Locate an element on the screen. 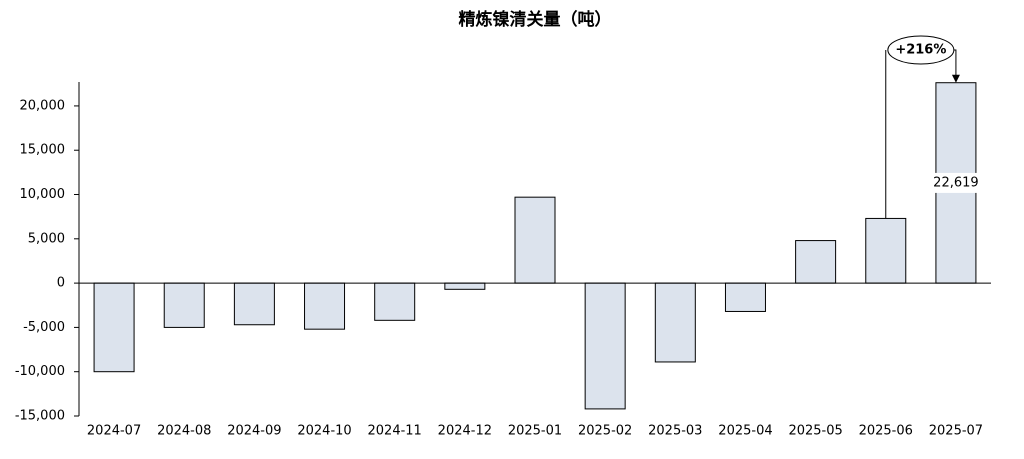 The image size is (1024, 459). x-tick-label: 2025-03 is located at coordinates (675, 431).